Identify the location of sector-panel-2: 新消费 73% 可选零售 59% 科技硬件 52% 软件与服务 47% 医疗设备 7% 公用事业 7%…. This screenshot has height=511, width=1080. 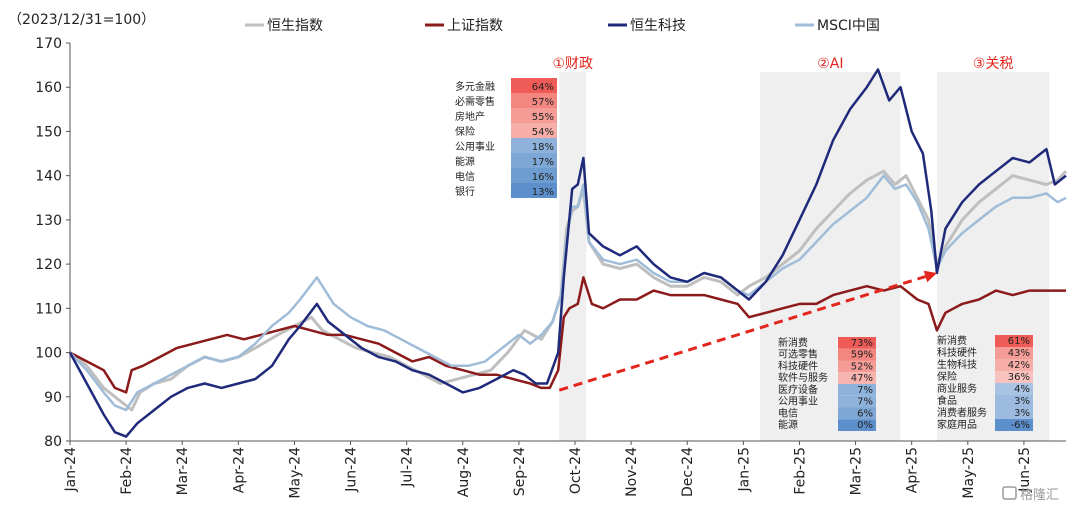
(827, 383).